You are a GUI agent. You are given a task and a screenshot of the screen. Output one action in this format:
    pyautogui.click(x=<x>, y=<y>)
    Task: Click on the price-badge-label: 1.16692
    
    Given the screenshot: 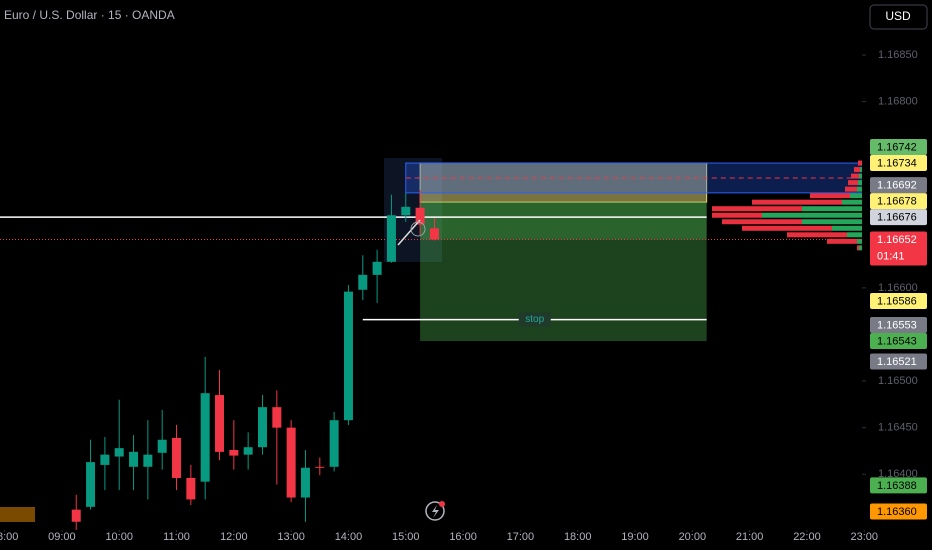 What is the action you would take?
    pyautogui.click(x=897, y=185)
    